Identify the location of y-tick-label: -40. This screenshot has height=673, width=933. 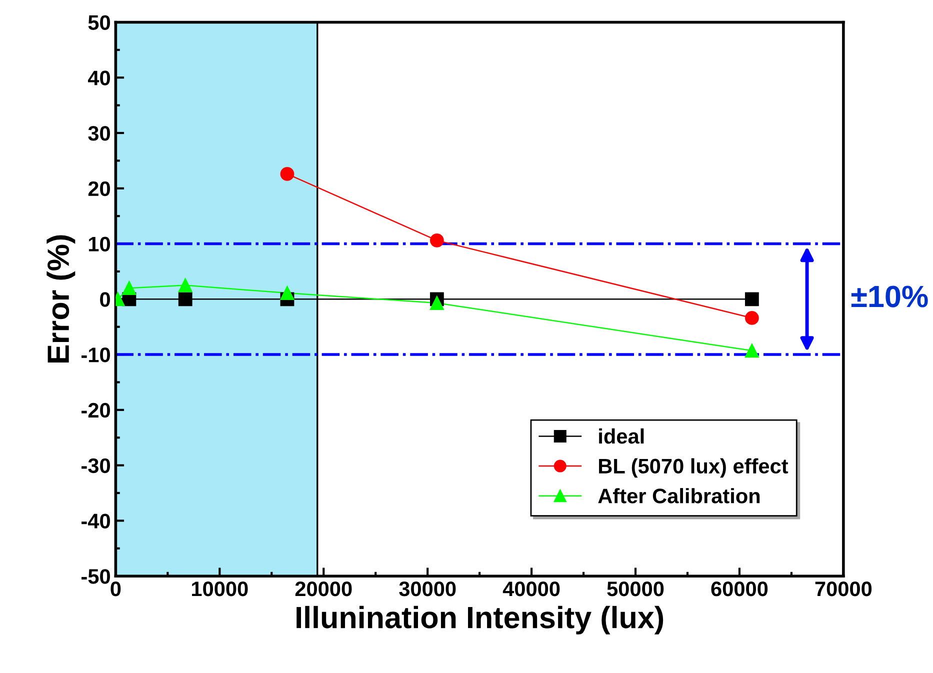
(96, 521).